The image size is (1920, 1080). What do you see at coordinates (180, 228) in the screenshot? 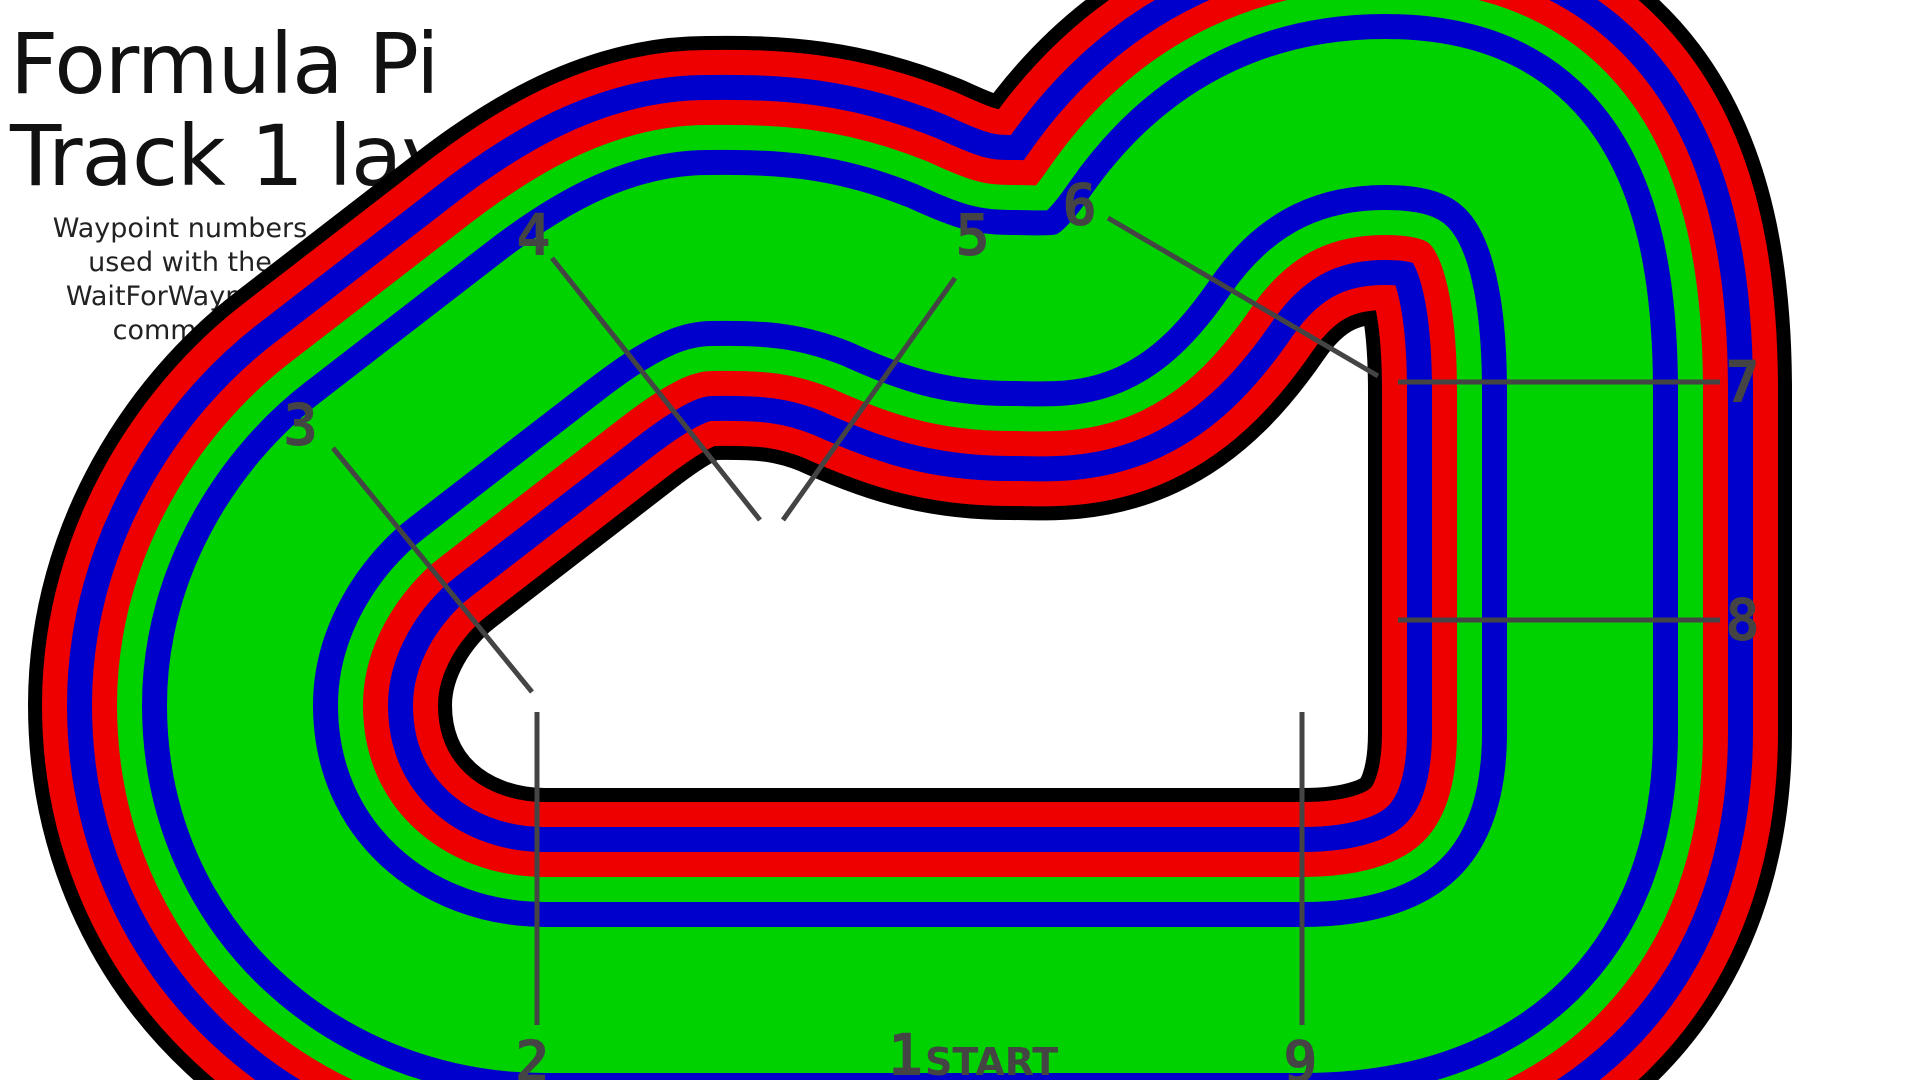
I see `note-line-1: Waypoint numbers` at bounding box center [180, 228].